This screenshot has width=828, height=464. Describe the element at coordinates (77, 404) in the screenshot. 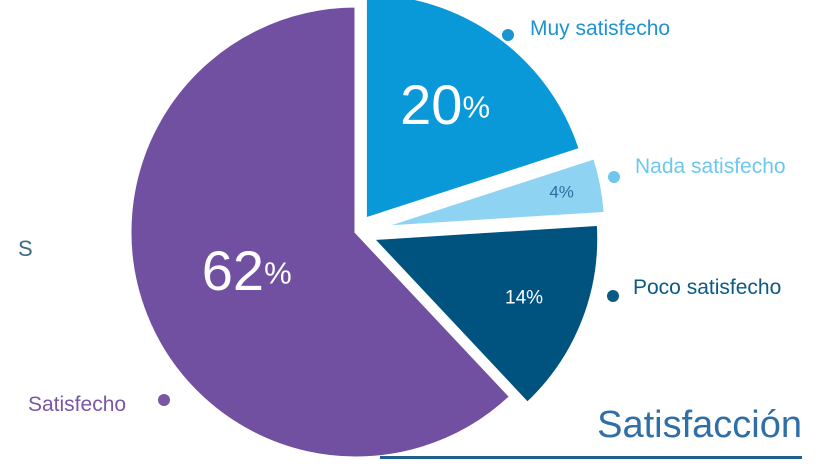

I see `legend-label-satisfecho: Satisfecho` at that location.